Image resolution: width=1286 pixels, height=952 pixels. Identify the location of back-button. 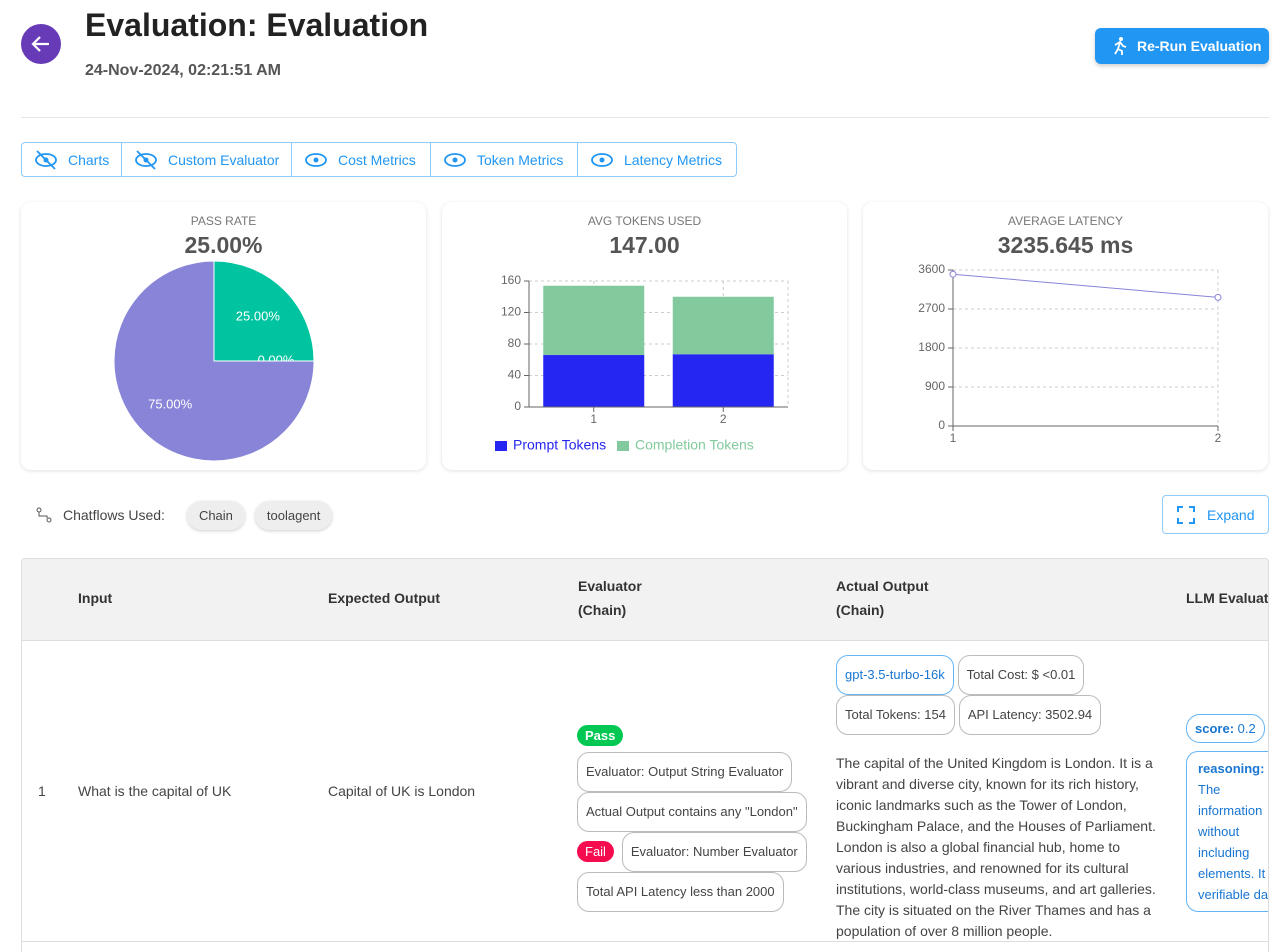
(41, 44).